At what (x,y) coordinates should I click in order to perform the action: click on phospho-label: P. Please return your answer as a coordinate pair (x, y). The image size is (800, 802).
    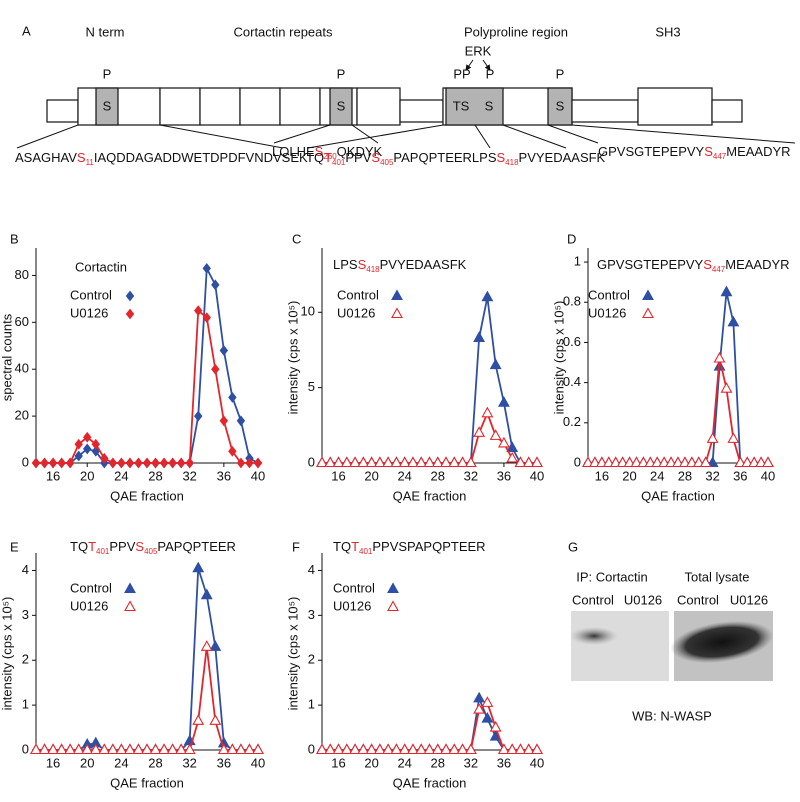
    Looking at the image, I should click on (341, 73).